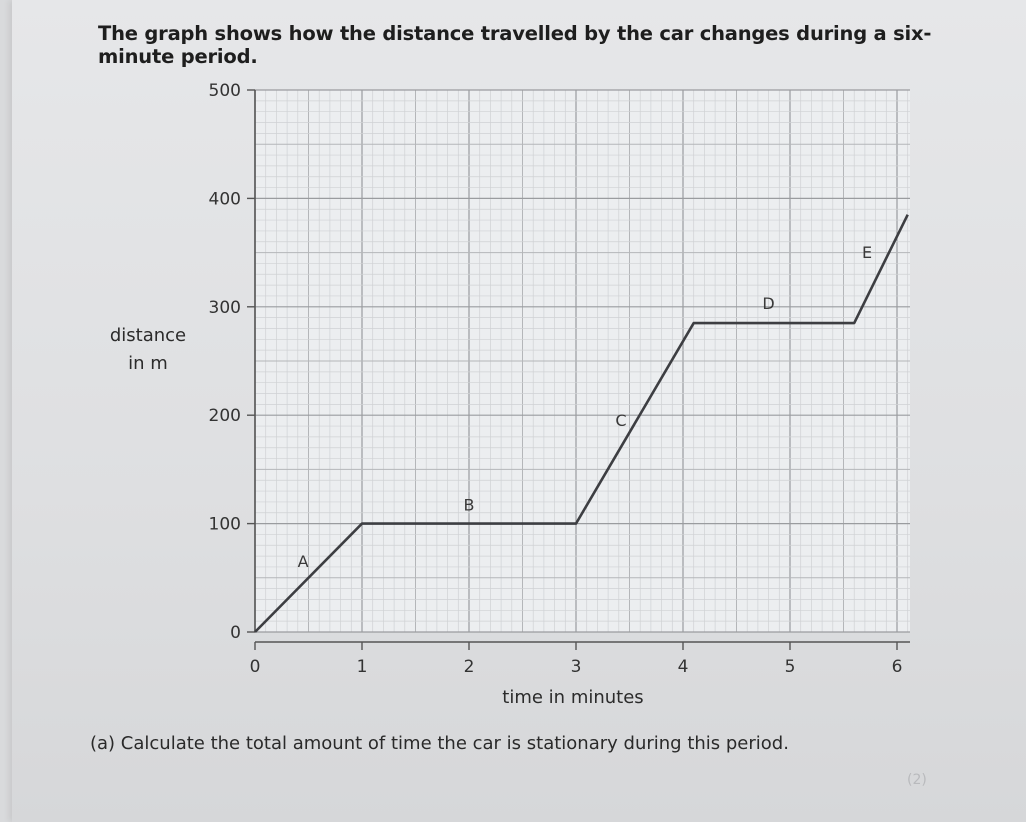 This screenshot has width=1026, height=822. What do you see at coordinates (225, 199) in the screenshot?
I see `y-tick-label: 400` at bounding box center [225, 199].